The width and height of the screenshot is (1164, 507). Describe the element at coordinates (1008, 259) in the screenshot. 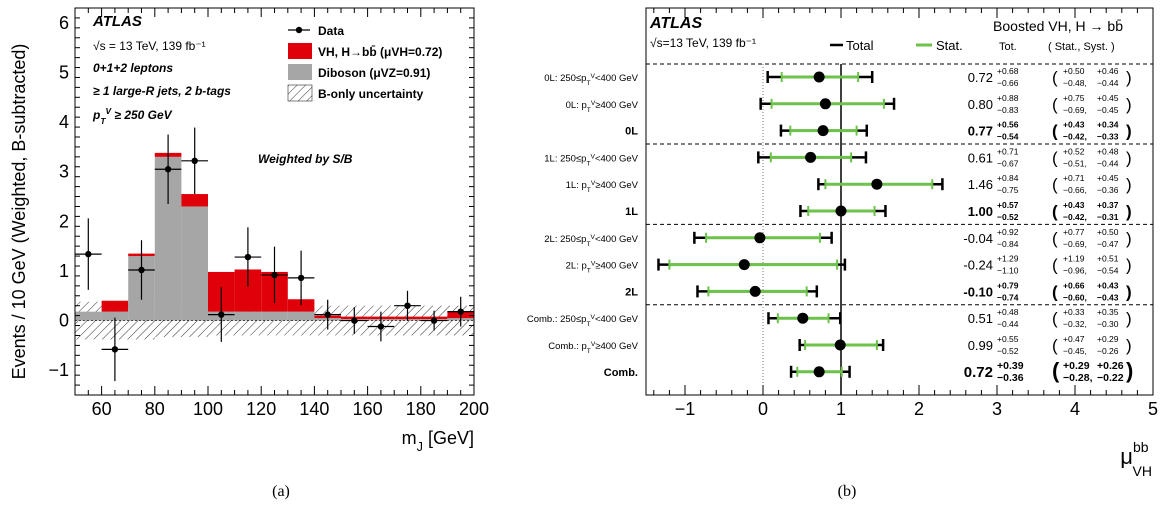

I see `tot-up: +1.29` at that location.